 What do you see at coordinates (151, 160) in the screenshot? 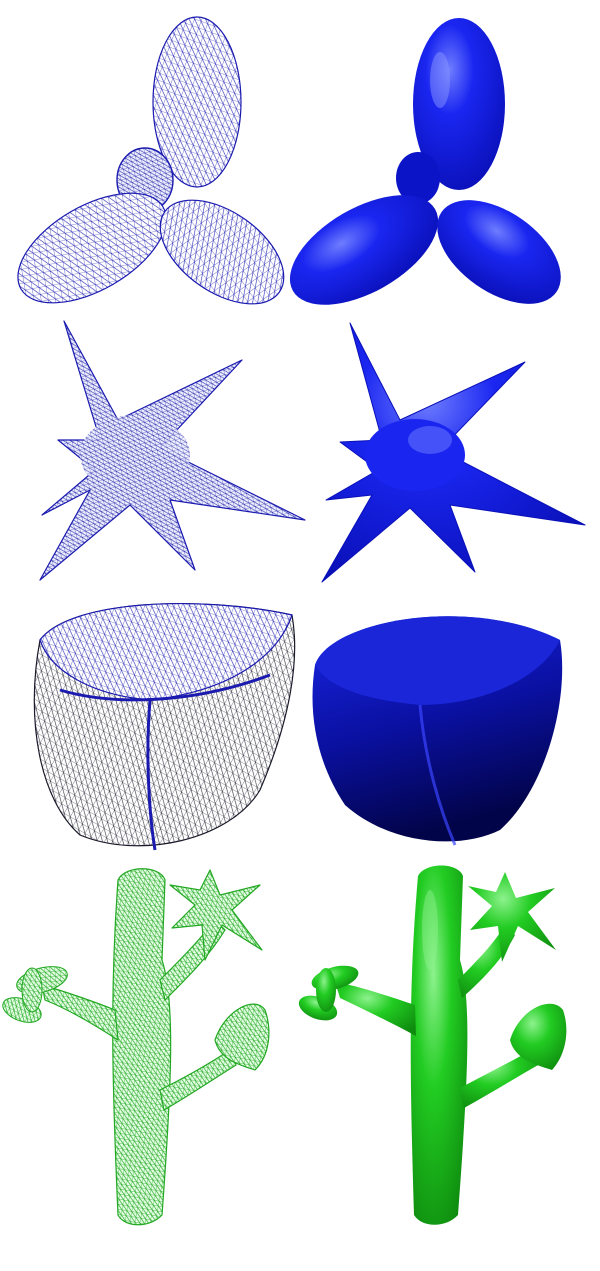
I see `trefoil-wireframe` at bounding box center [151, 160].